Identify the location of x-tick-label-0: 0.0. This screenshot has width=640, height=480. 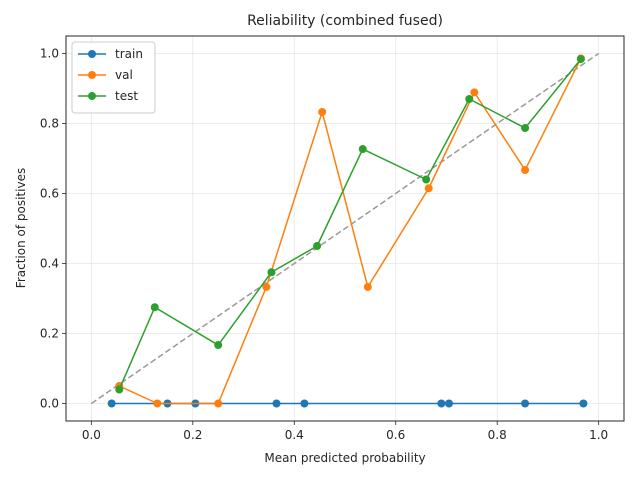
(91, 435).